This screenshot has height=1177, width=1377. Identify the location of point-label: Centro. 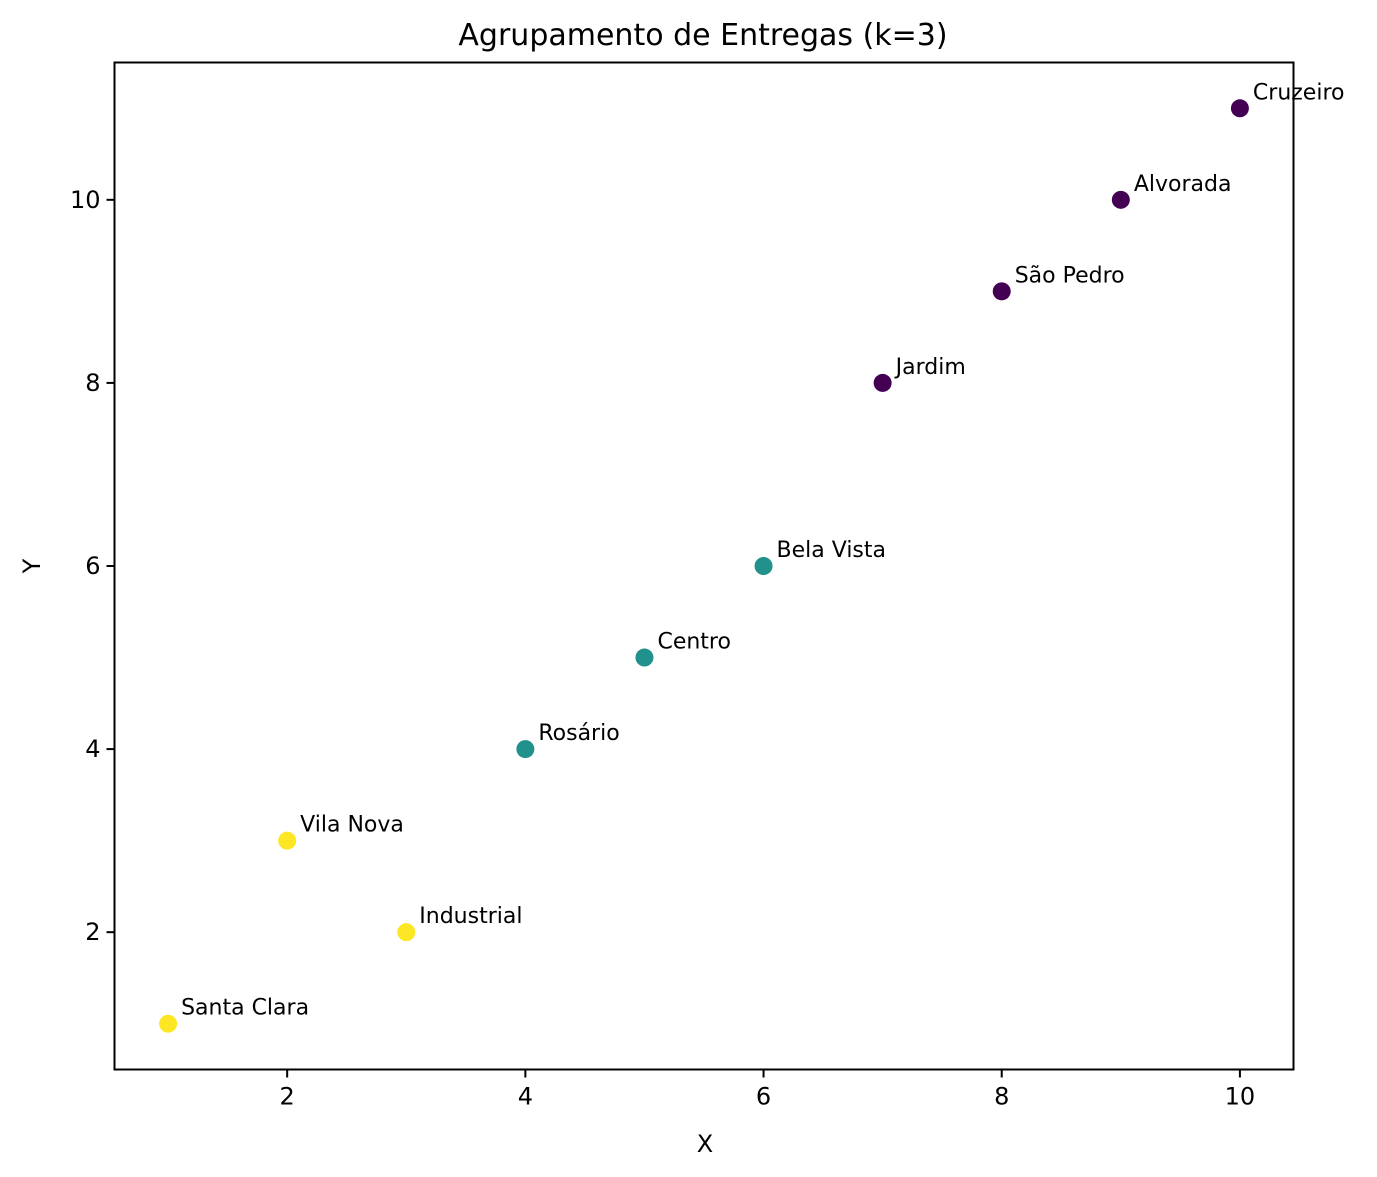
(694, 642).